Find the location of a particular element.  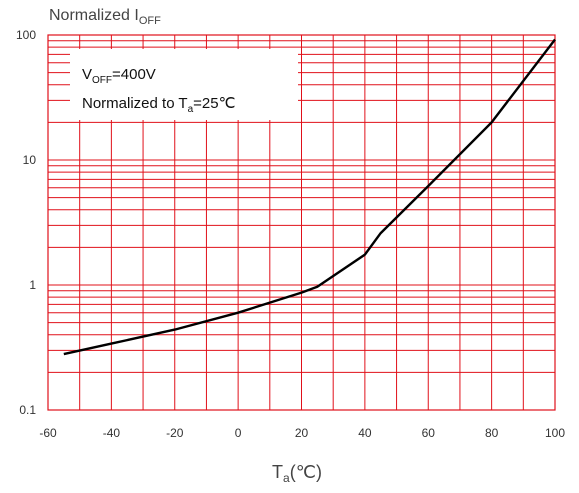

y-tick-label: 100 is located at coordinates (26, 35).